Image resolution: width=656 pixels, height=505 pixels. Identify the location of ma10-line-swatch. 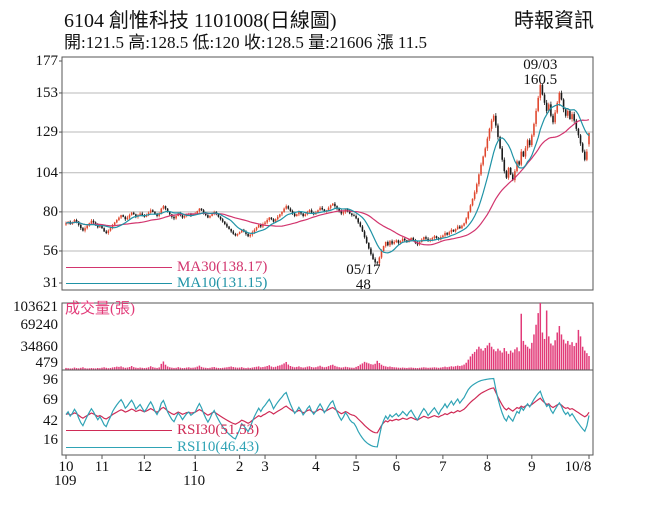
(119, 283).